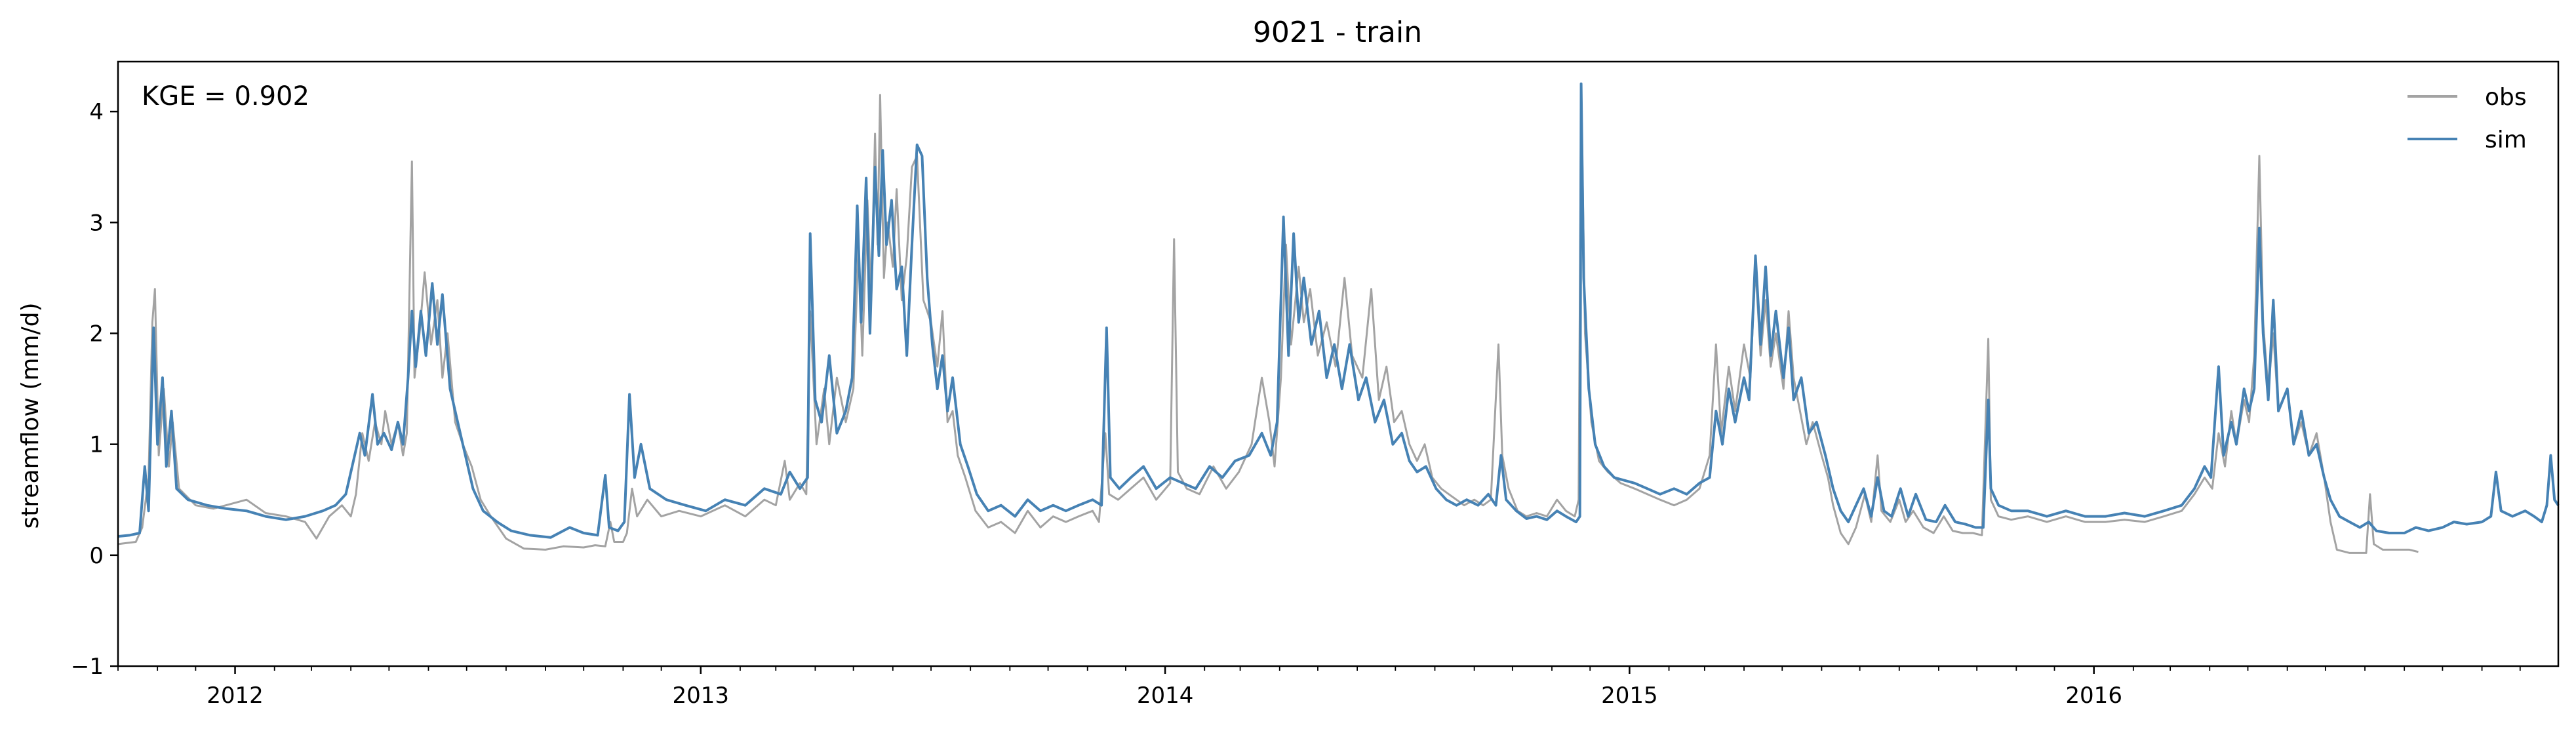 The image size is (2576, 733). What do you see at coordinates (96, 445) in the screenshot?
I see `y-tick-label: 1` at bounding box center [96, 445].